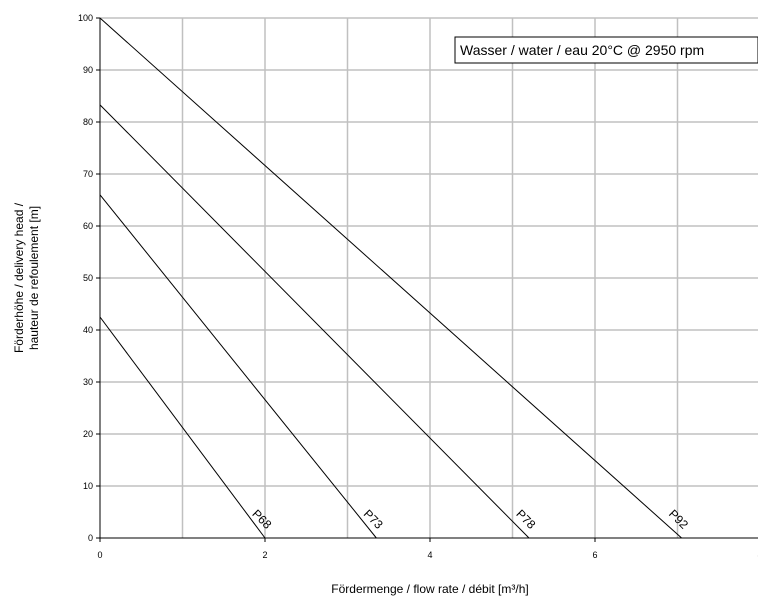  What do you see at coordinates (594, 555) in the screenshot?
I see `x-tick-label-6: 6` at bounding box center [594, 555].